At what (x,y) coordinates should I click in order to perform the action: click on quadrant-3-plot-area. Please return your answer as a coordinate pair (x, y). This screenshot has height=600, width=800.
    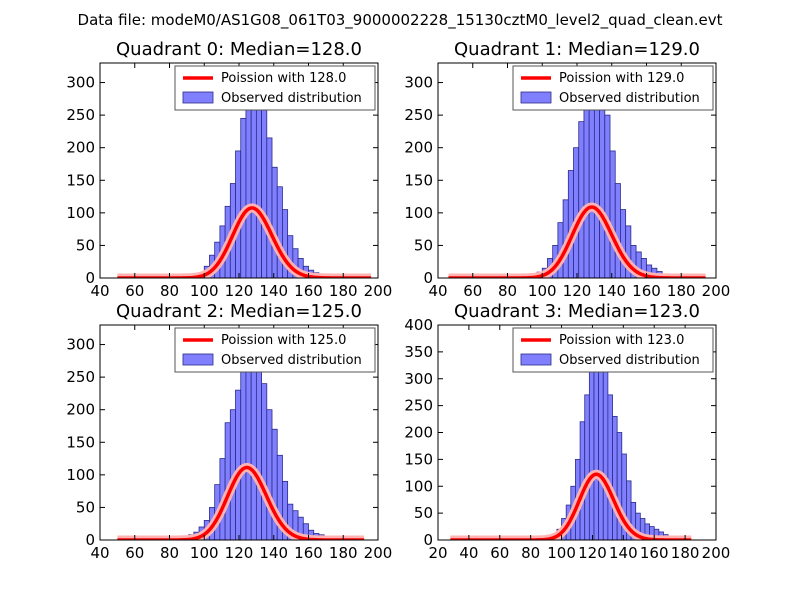
    Looking at the image, I should click on (571, 441).